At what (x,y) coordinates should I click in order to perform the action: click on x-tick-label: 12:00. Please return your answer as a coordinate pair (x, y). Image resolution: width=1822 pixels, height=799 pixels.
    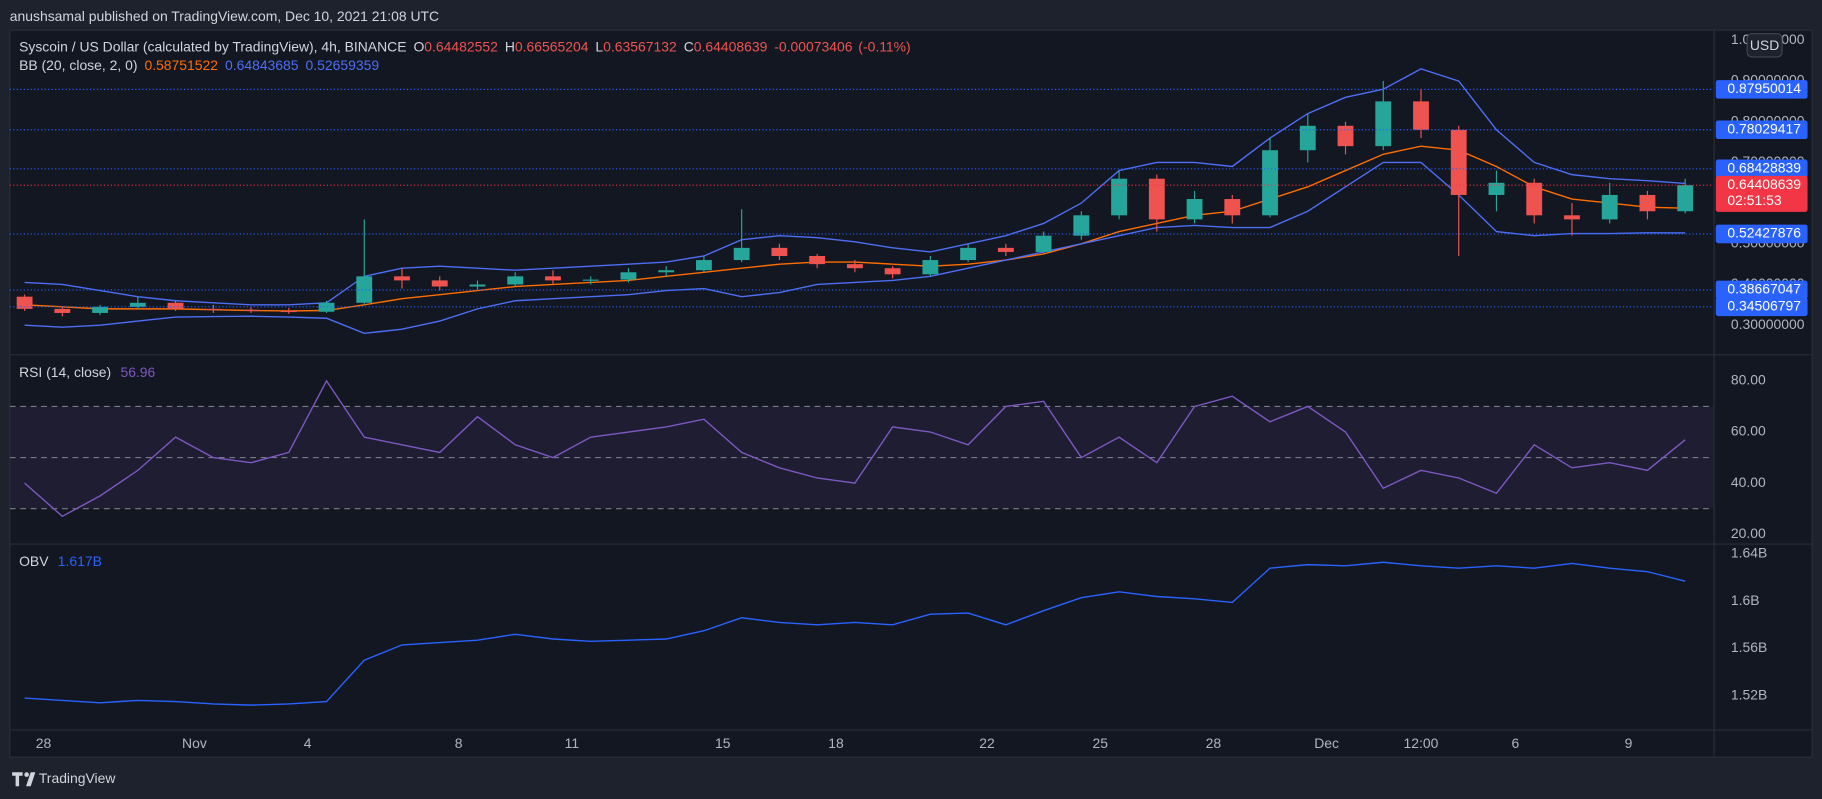
    Looking at the image, I should click on (1421, 743).